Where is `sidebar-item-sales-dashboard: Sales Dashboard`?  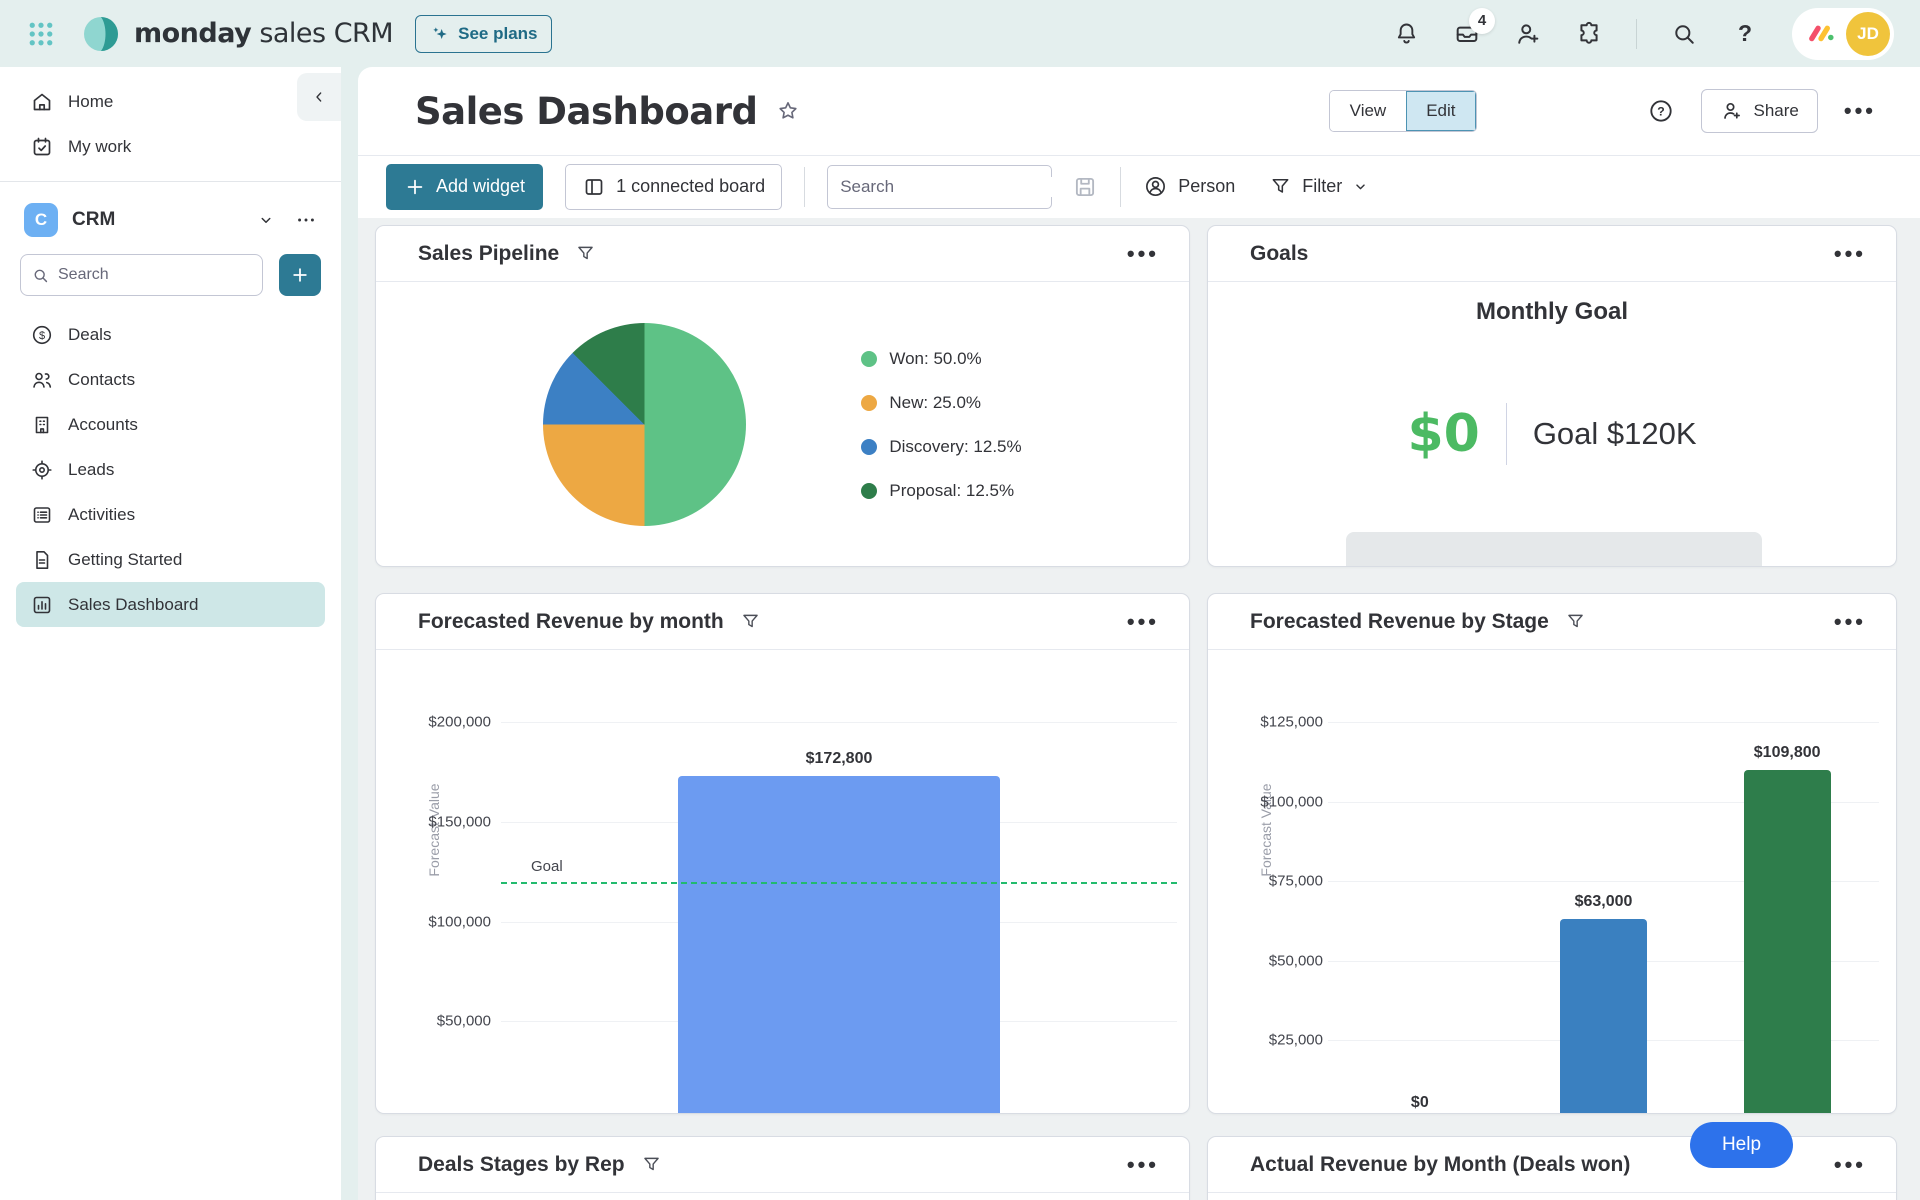
sidebar-item-sales-dashboard: Sales Dashboard is located at coordinates (170, 604).